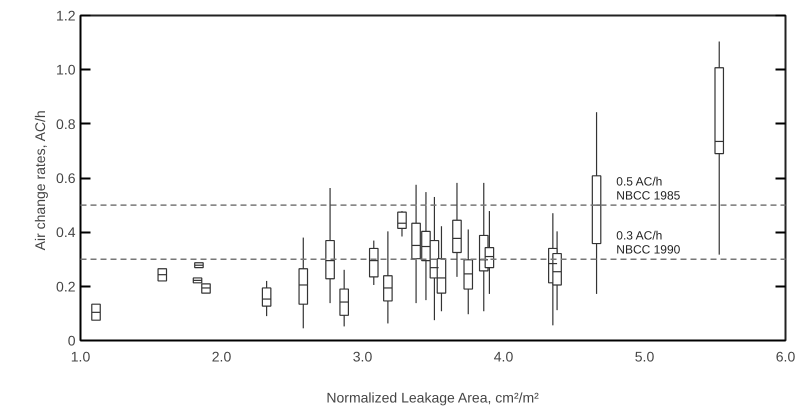 The image size is (808, 414). Describe the element at coordinates (644, 356) in the screenshot. I see `x-tick-label: 5.0` at that location.